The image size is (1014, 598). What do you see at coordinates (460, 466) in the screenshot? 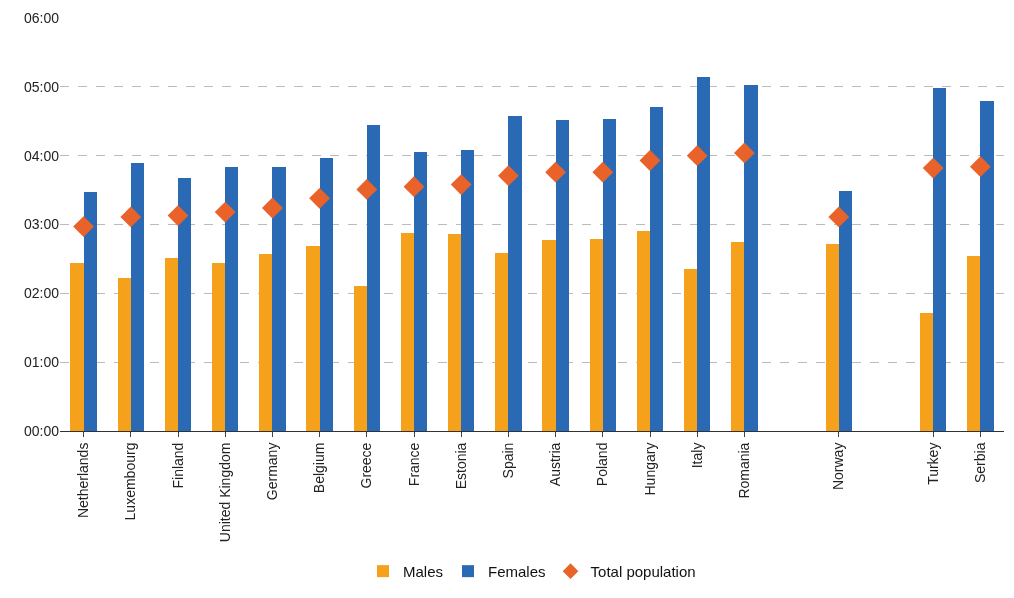
I see `x-tick-label: Estonia` at bounding box center [460, 466].